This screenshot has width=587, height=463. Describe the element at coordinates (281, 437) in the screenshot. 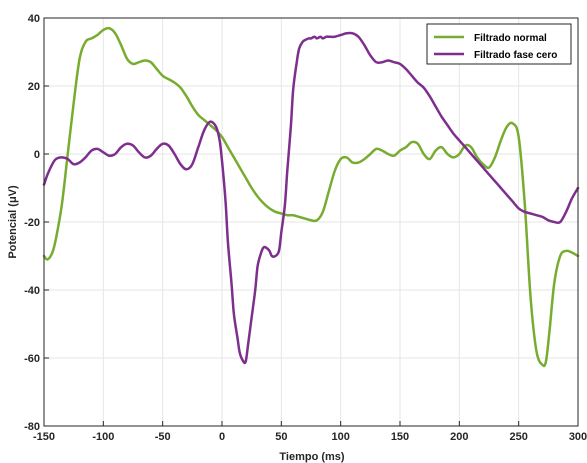

I see `x-tick-label: 50` at that location.